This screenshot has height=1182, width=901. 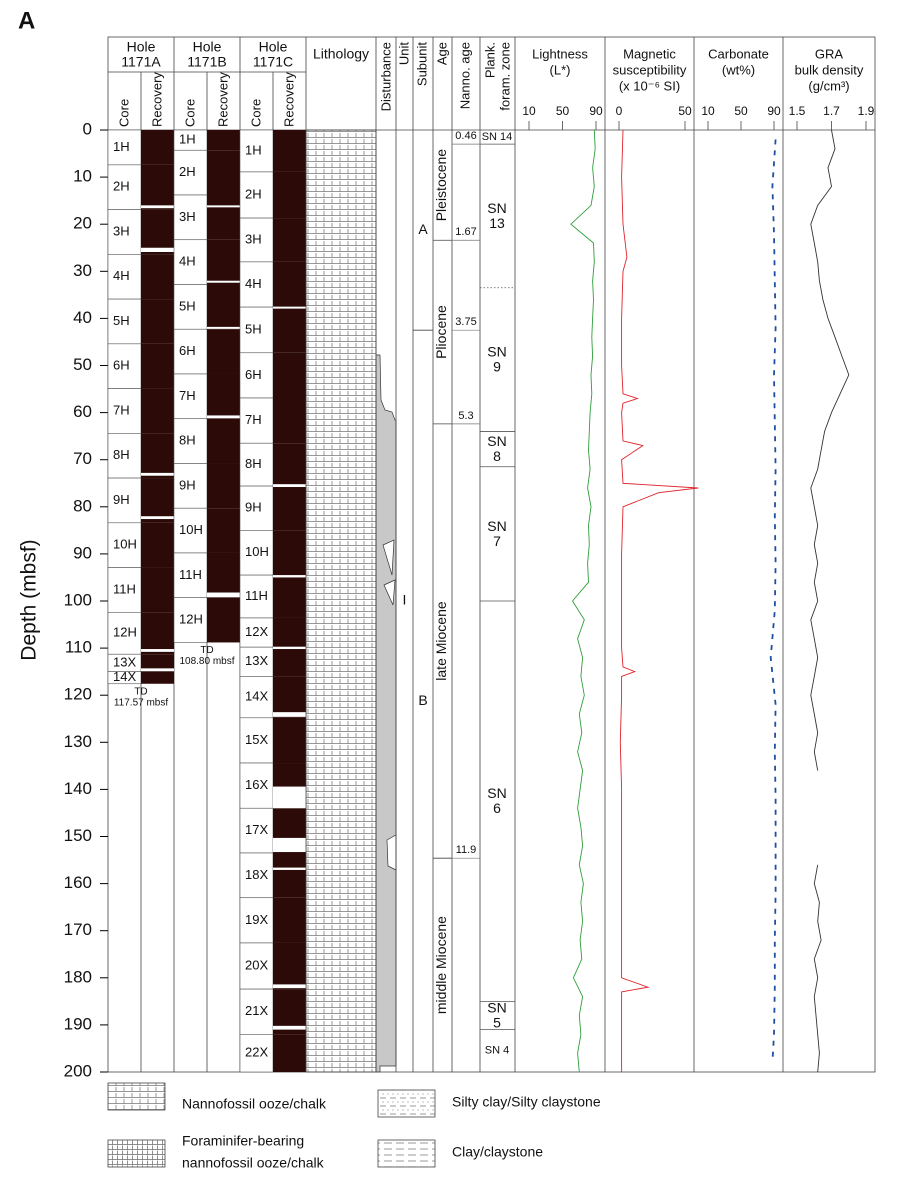 What do you see at coordinates (504, 76) in the screenshot?
I see `foram-zone-header: foram. zone` at bounding box center [504, 76].